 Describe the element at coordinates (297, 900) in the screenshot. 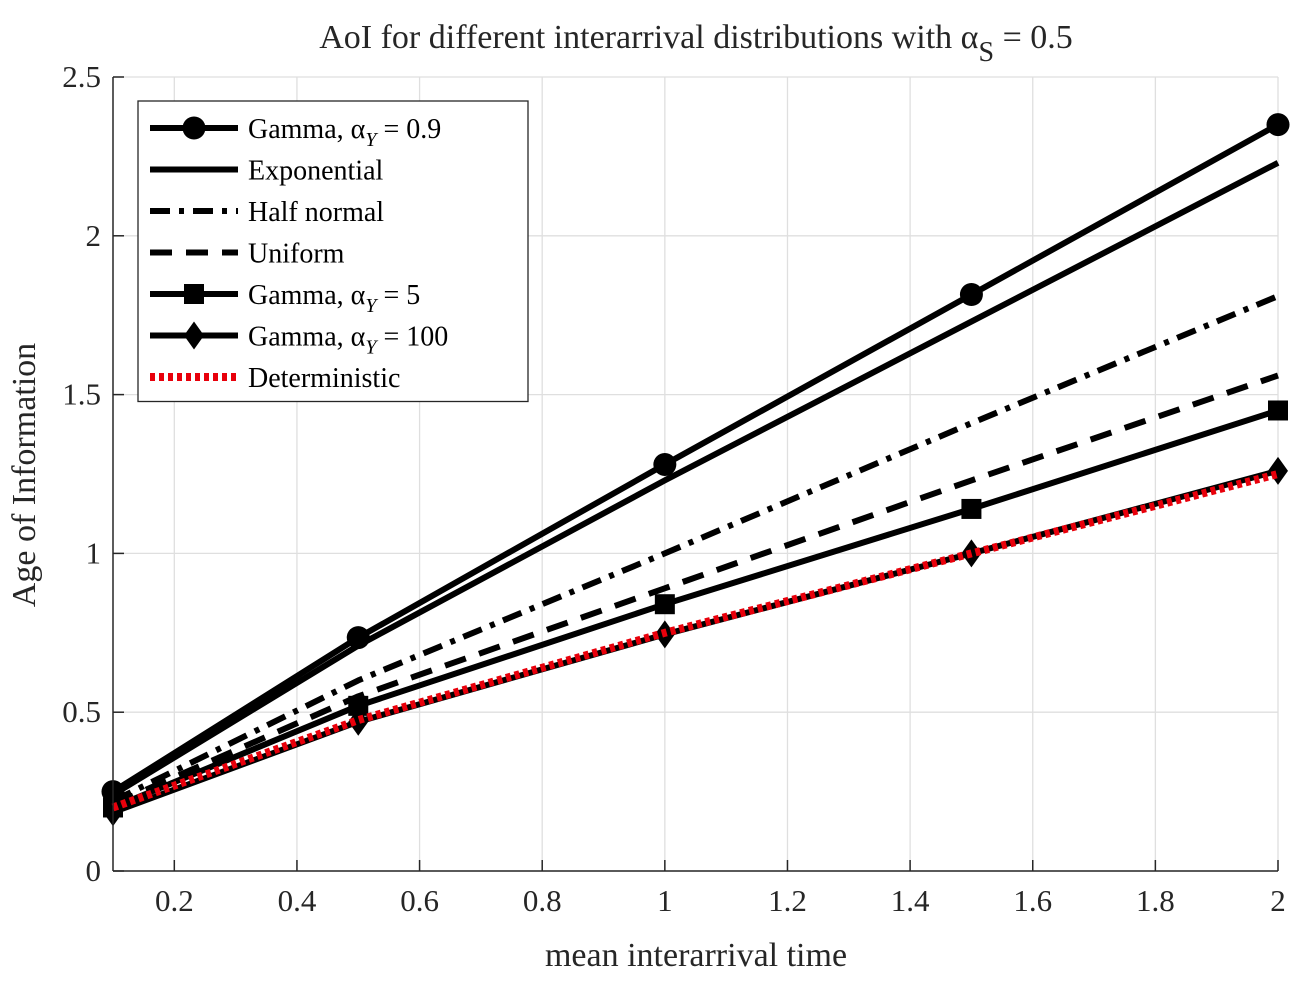

I see `x-tick-label: 0.4` at that location.